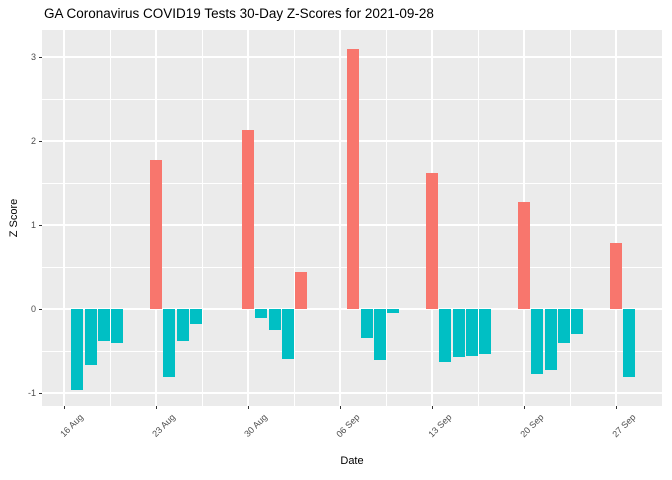  Describe the element at coordinates (33, 309) in the screenshot. I see `y-tick-label: 0` at that location.